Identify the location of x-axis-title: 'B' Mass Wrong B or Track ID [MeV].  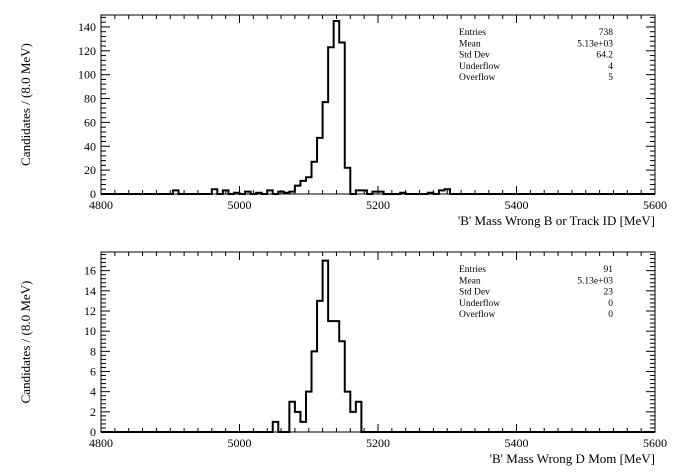
(556, 220).